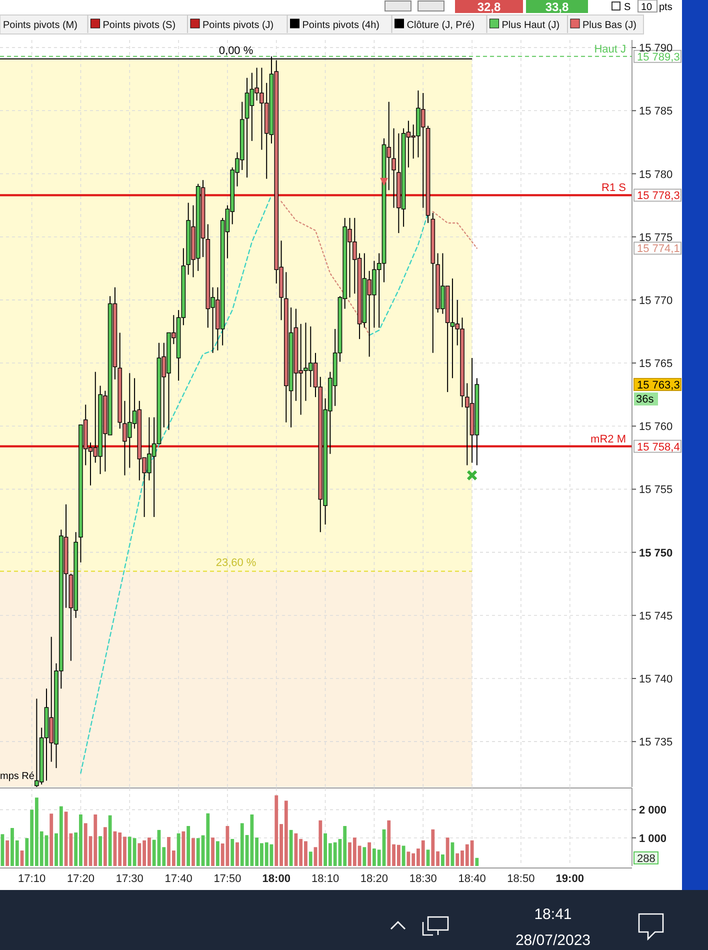 The width and height of the screenshot is (708, 950). Describe the element at coordinates (656, 616) in the screenshot. I see `y-tick-label: 15 745` at that location.